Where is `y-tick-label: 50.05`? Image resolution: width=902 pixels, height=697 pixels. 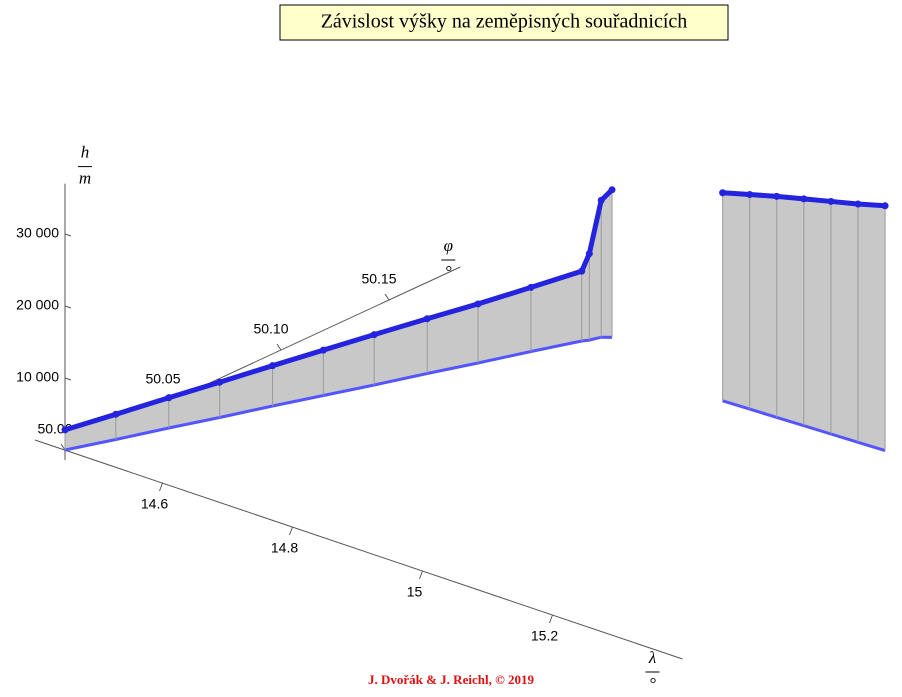
y-tick-label: 50.05 is located at coordinates (162, 379).